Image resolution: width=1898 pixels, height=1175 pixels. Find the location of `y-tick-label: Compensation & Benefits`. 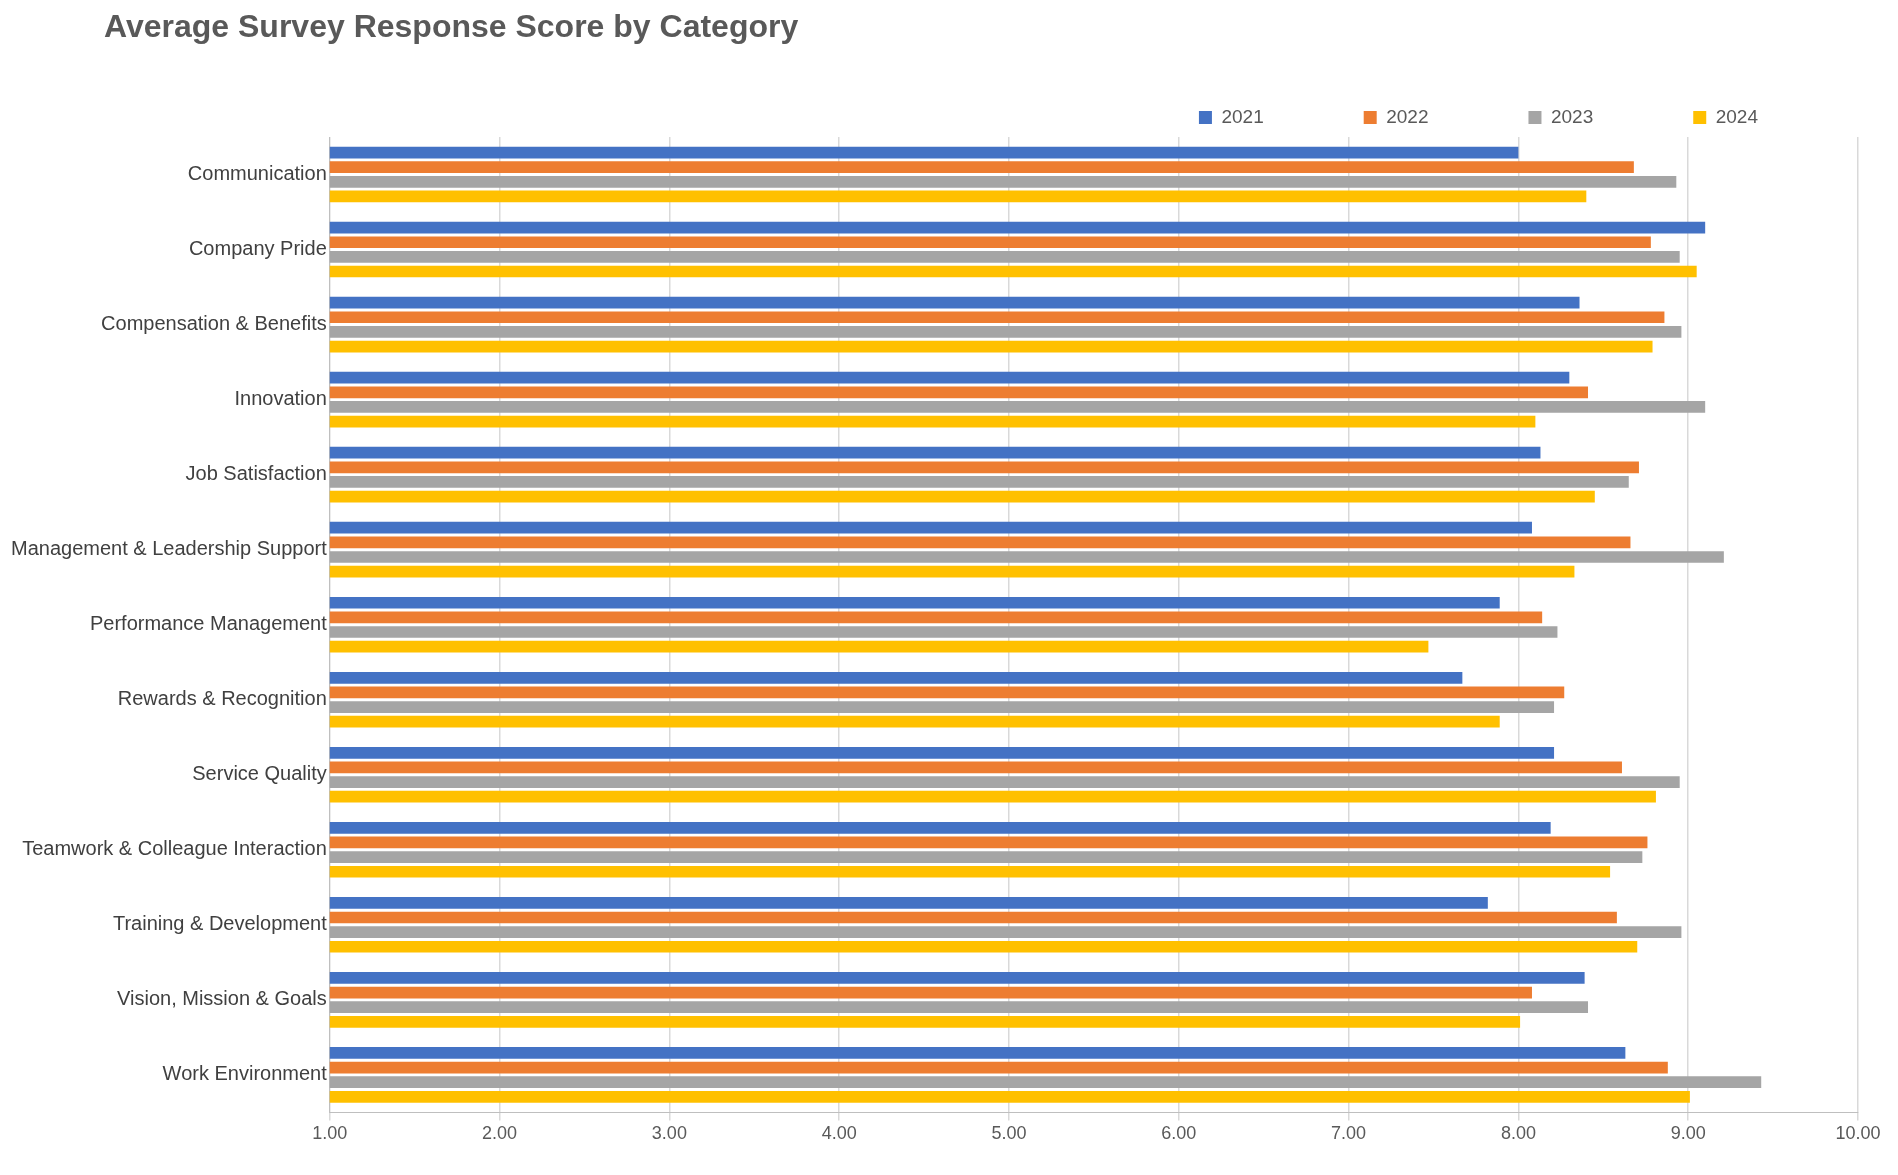

y-tick-label: Compensation & Benefits is located at coordinates (214, 323).